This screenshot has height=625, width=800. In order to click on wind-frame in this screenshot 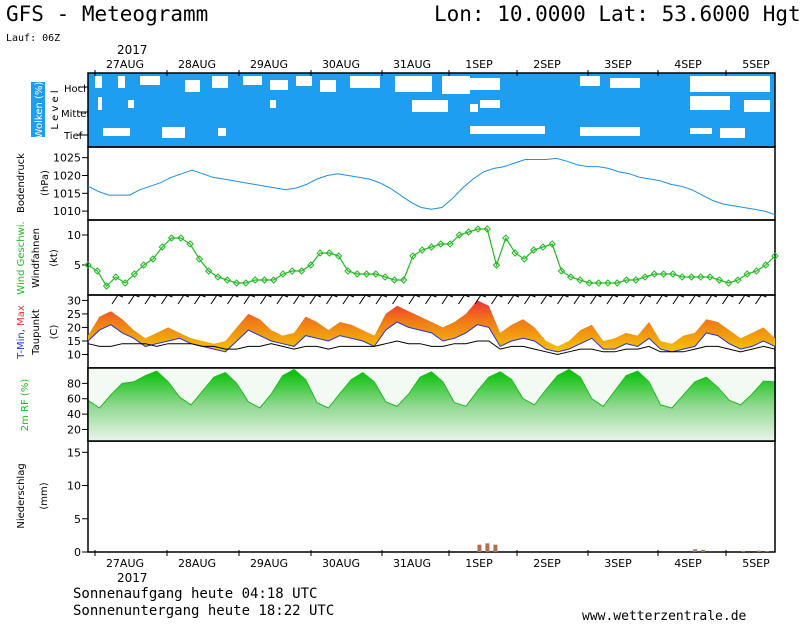, I will do `click(431, 257)`.